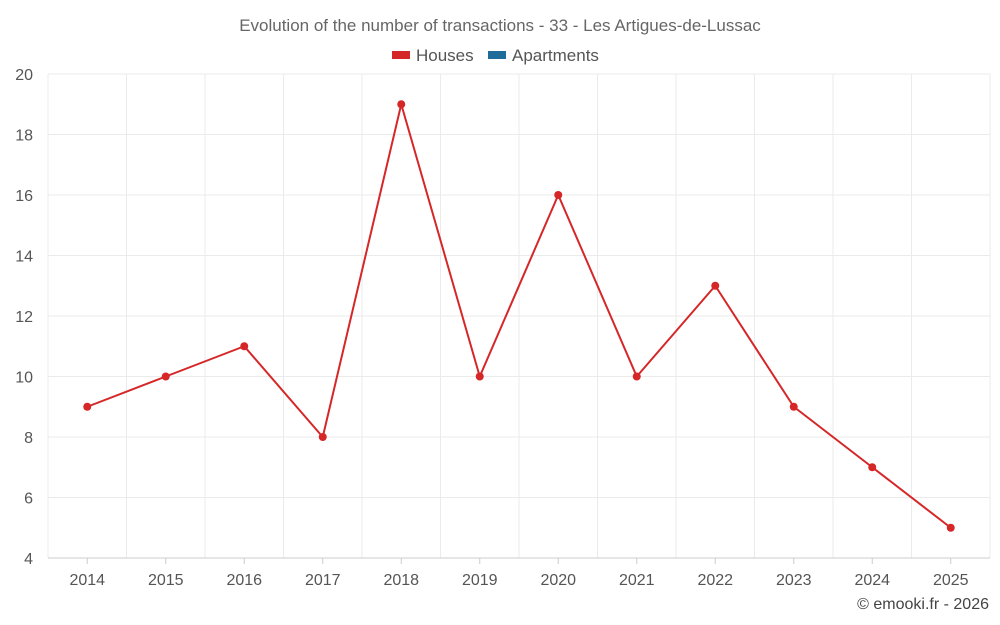 This screenshot has height=625, width=1000. I want to click on data-point-houses-2024, so click(872, 467).